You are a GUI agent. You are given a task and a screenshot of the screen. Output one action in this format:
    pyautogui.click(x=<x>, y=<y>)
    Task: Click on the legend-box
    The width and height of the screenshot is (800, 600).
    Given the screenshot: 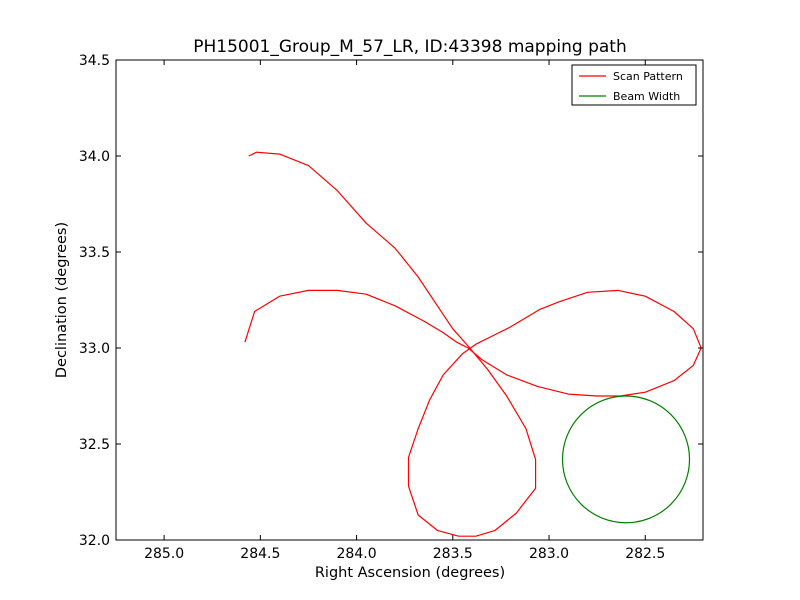 What is the action you would take?
    pyautogui.click(x=634, y=85)
    